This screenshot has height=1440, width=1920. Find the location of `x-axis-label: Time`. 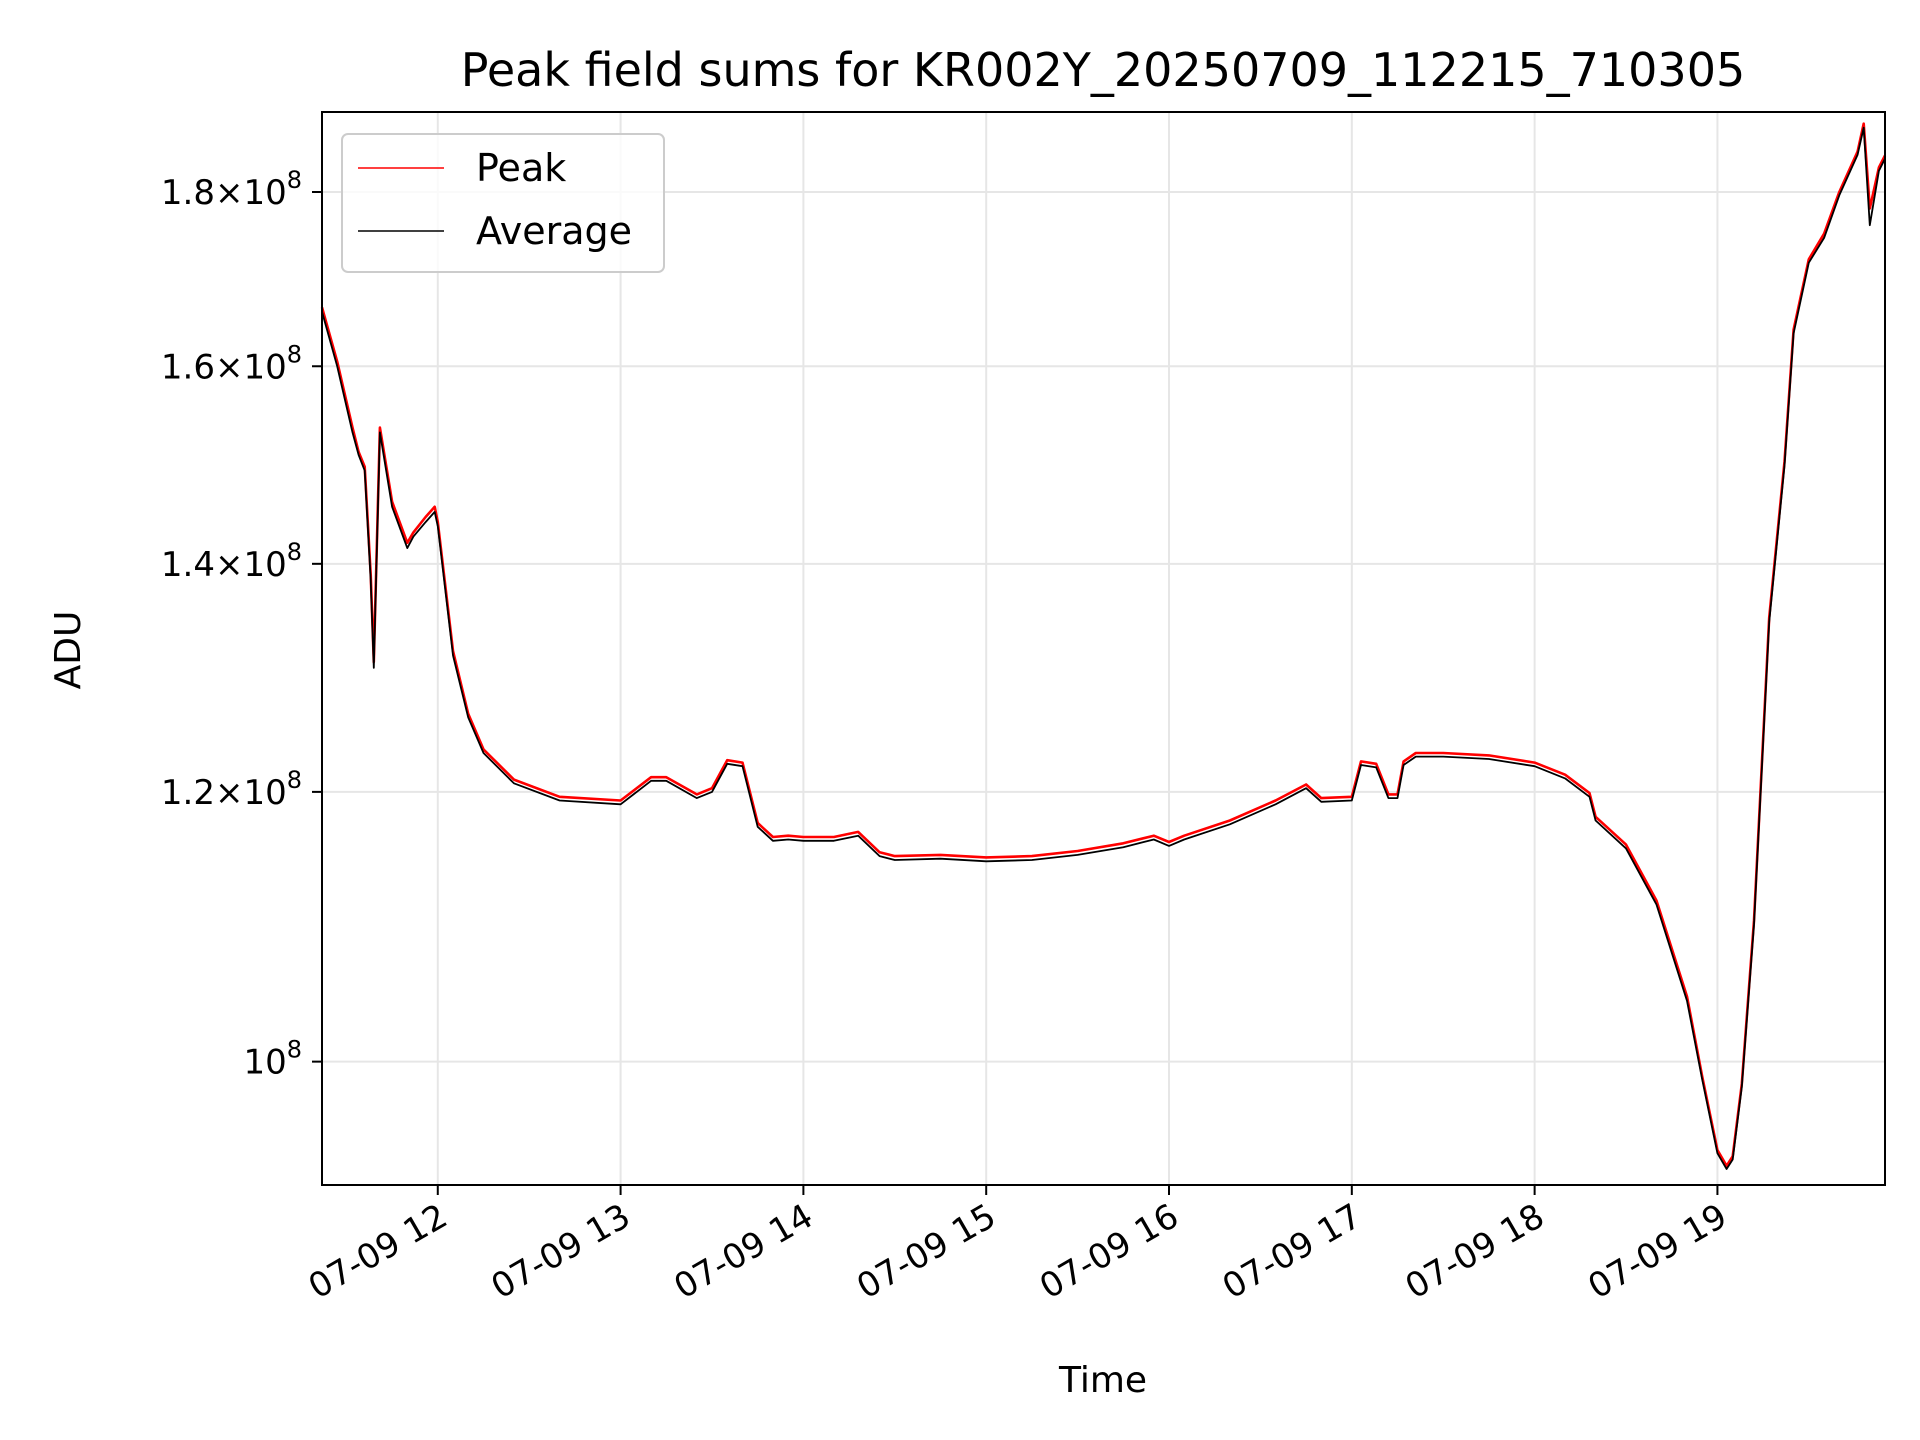

x-axis-label: Time is located at coordinates (1102, 1380).